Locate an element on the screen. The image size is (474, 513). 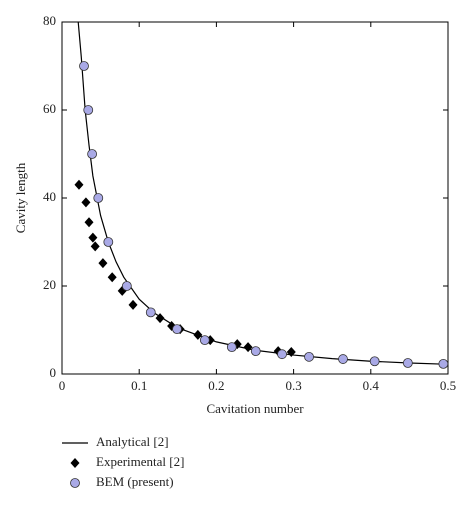
x-tick-label: 0.4 is located at coordinates (371, 385).